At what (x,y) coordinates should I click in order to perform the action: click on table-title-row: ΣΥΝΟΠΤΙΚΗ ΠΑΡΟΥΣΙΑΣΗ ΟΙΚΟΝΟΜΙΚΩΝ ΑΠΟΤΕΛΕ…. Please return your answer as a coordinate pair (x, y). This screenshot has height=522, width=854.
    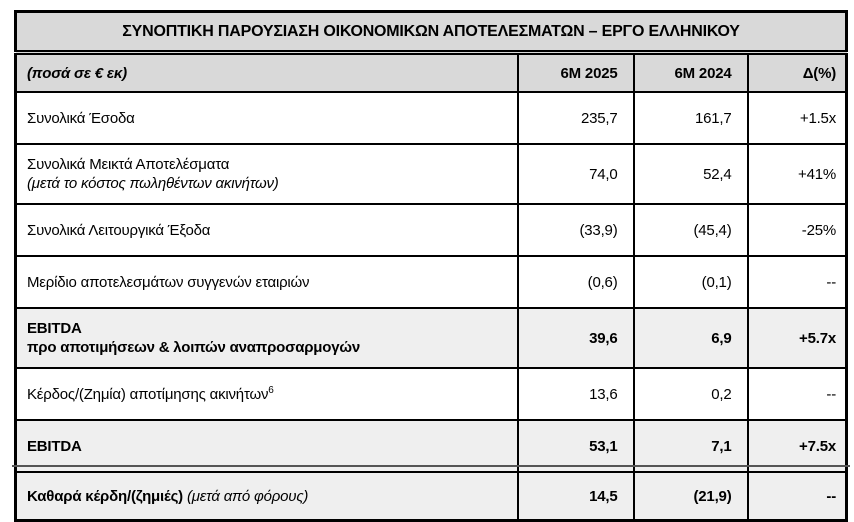
    Looking at the image, I should click on (431, 32).